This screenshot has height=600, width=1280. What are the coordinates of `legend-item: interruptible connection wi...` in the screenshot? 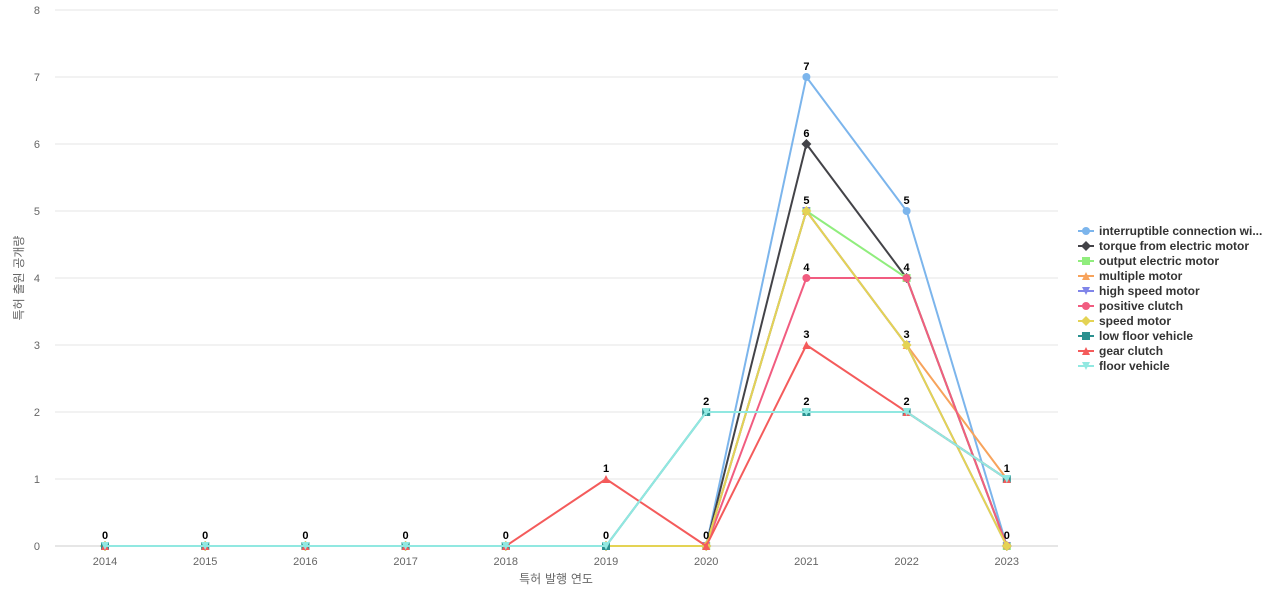 It's located at (1170, 231).